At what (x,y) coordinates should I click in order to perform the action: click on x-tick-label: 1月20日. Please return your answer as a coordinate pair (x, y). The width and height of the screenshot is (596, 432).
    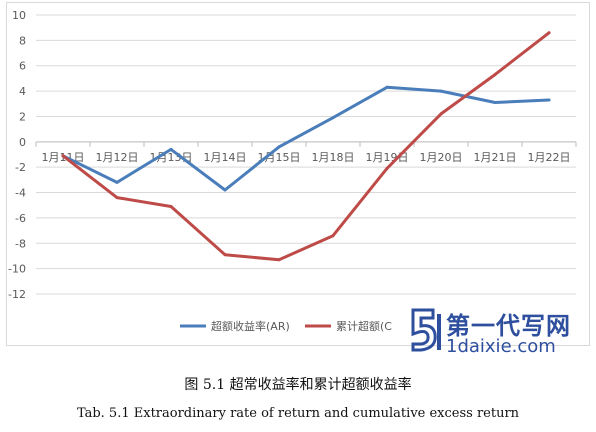
    Looking at the image, I should click on (441, 157).